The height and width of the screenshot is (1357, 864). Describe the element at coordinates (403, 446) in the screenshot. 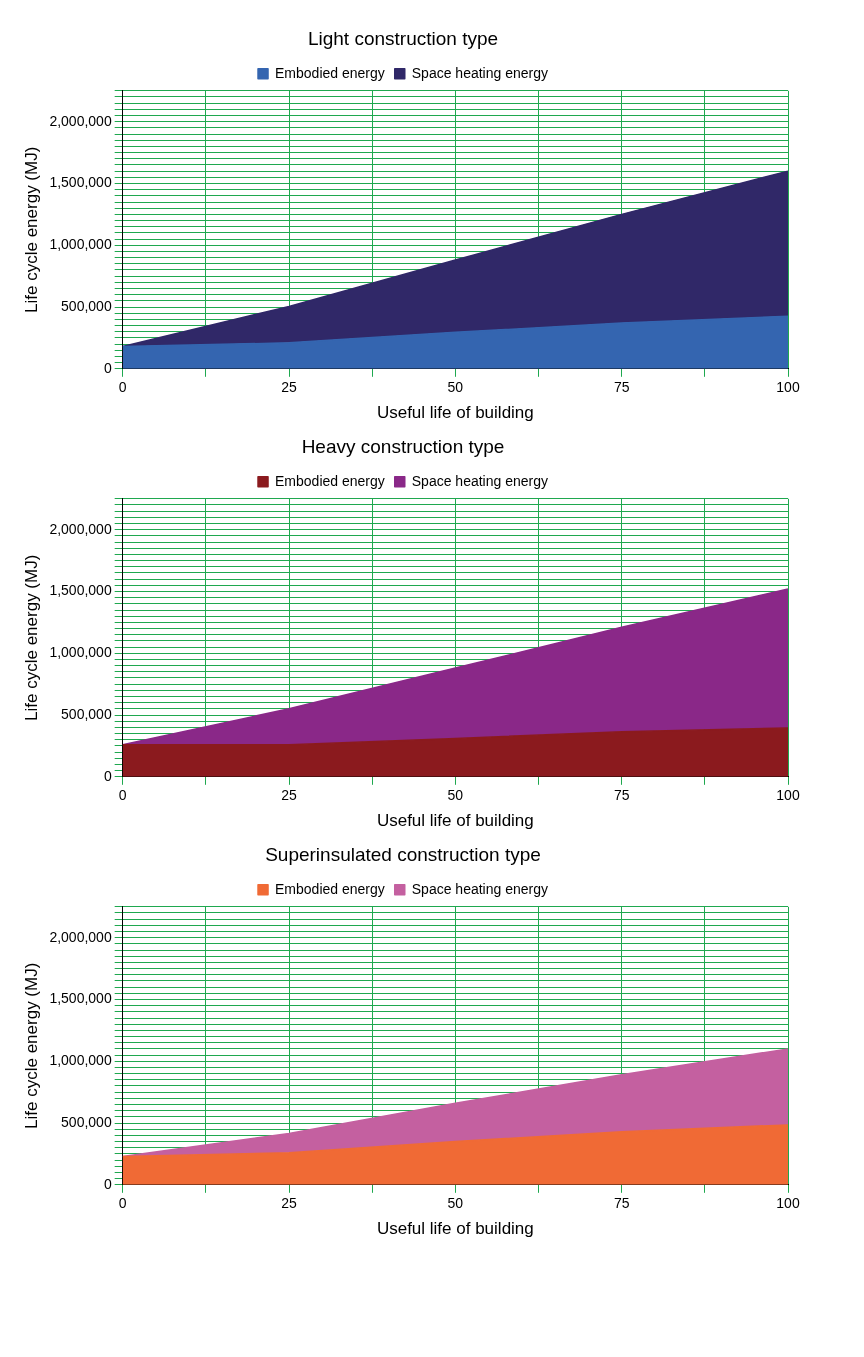

I see `chart-title: Heavy construction type` at that location.